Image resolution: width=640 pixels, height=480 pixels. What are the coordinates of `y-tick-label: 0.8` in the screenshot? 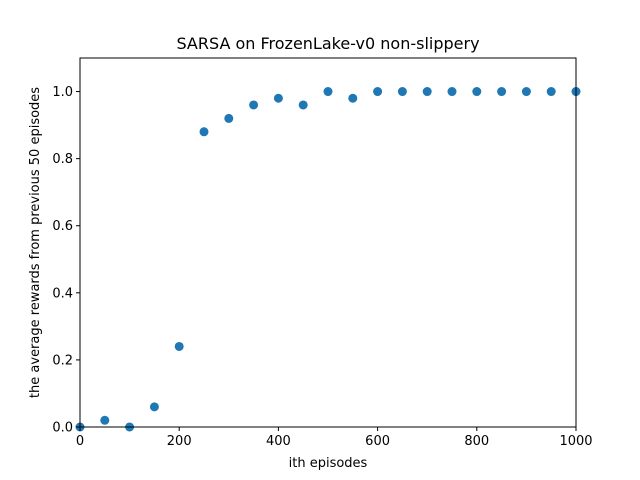 It's located at (62, 159).